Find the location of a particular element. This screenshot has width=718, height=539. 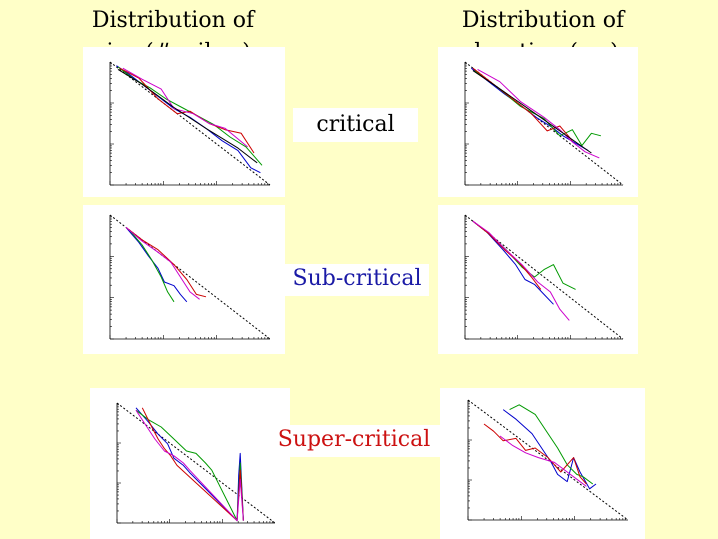

critical-duration-panel is located at coordinates (538, 122).